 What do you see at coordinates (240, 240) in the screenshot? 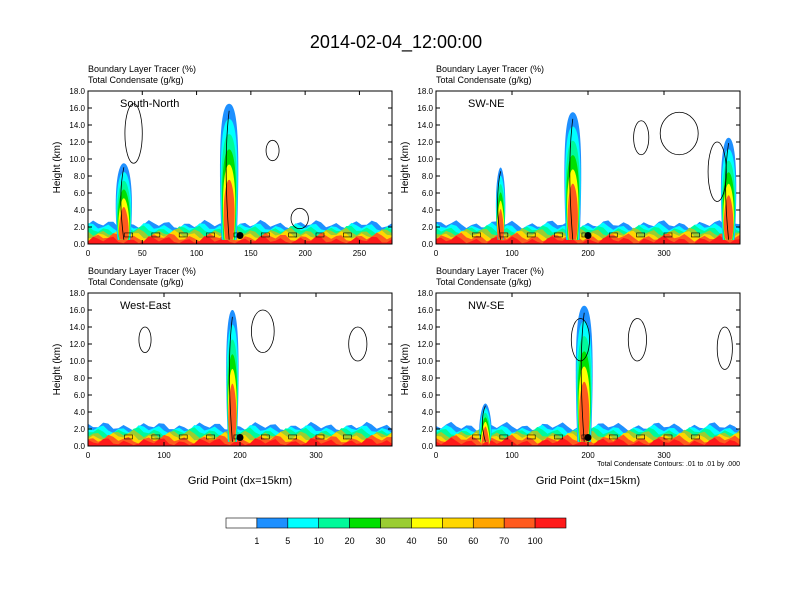
I see `tracer-layer` at bounding box center [240, 240].